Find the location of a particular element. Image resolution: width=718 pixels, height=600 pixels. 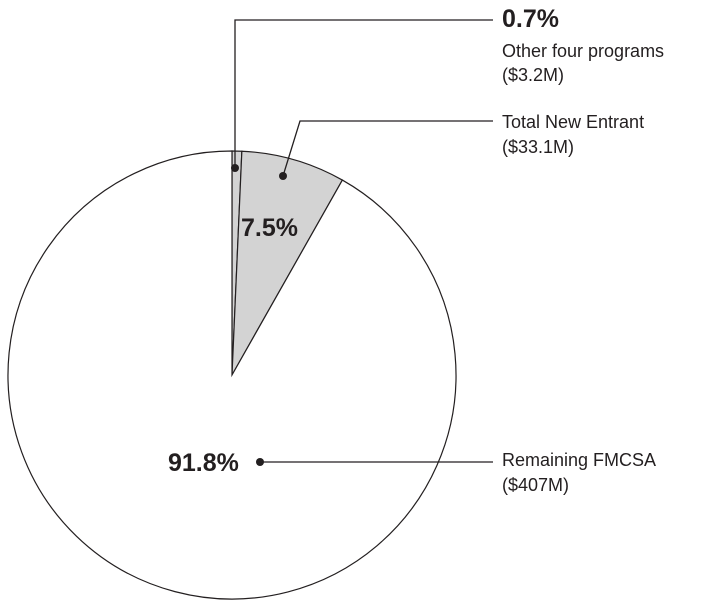

amount-label-remaining-fmcsa: ($407M) is located at coordinates (535, 485).